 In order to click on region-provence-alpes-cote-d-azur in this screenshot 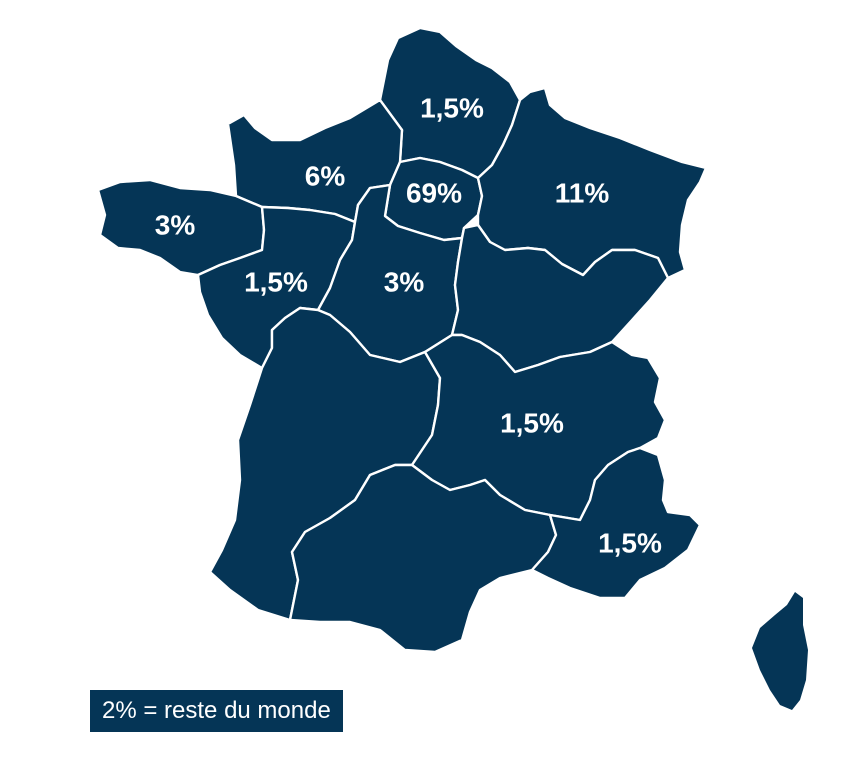, I will do `click(616, 523)`.